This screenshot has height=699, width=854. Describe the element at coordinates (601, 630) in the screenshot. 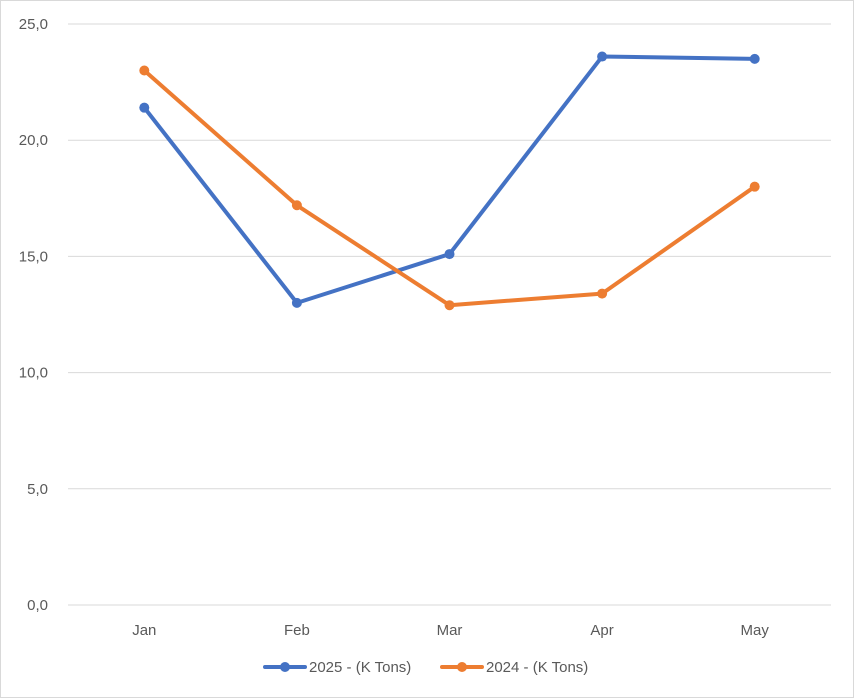

I see `x-tick-label: Apr` at that location.